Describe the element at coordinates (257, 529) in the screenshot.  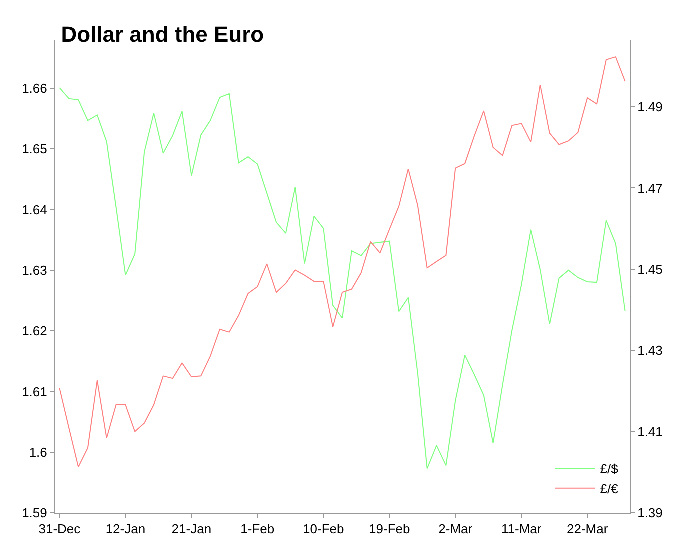
I see `x-tick-label: 1-Feb` at that location.